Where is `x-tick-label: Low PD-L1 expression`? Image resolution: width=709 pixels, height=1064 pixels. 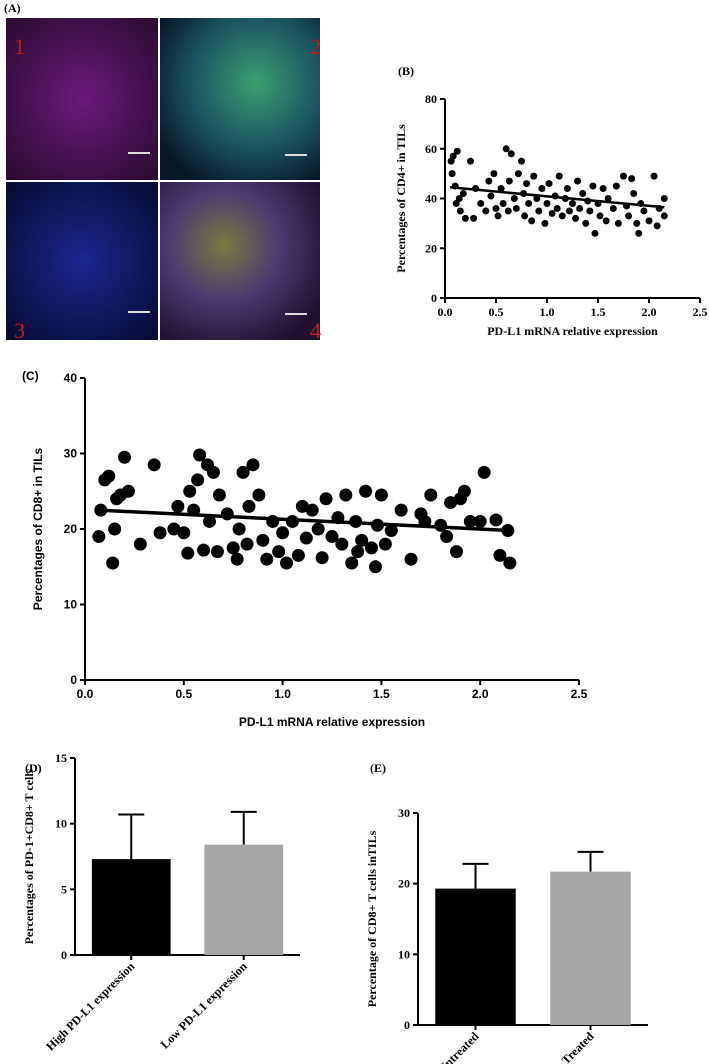
x-tick-label: Low PD-L1 expression is located at coordinates (204, 1005).